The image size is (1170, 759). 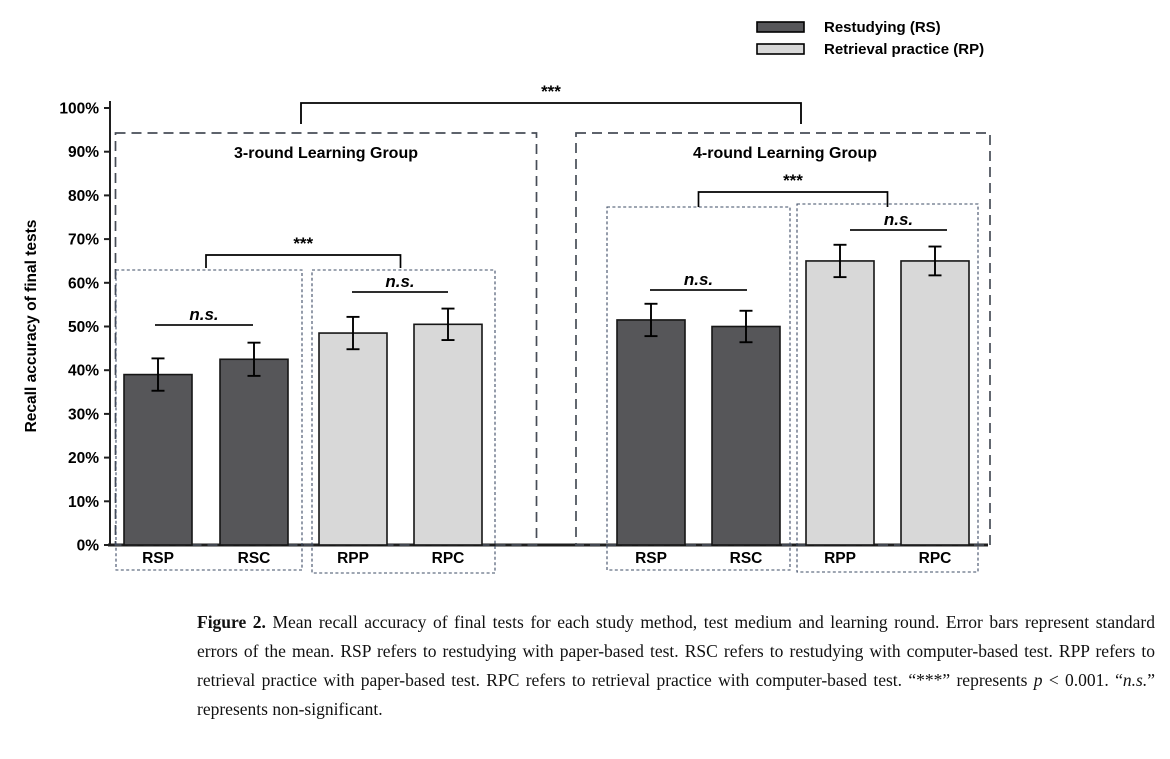 I want to click on y-tick-label: 50%, so click(x=83, y=327).